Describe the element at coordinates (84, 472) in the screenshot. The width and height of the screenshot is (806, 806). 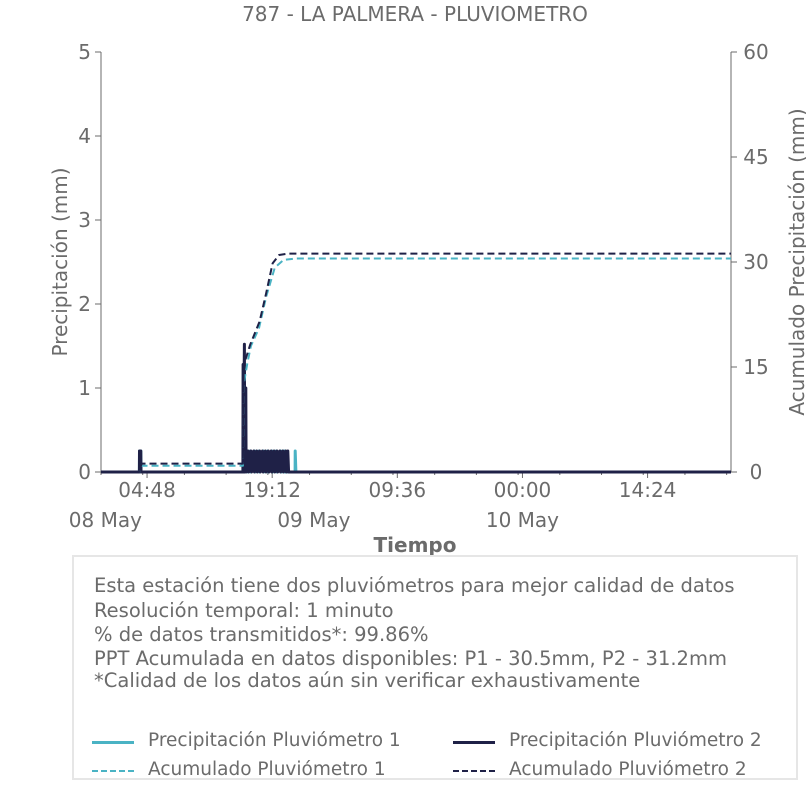
I see `y-tick-label: 0` at that location.